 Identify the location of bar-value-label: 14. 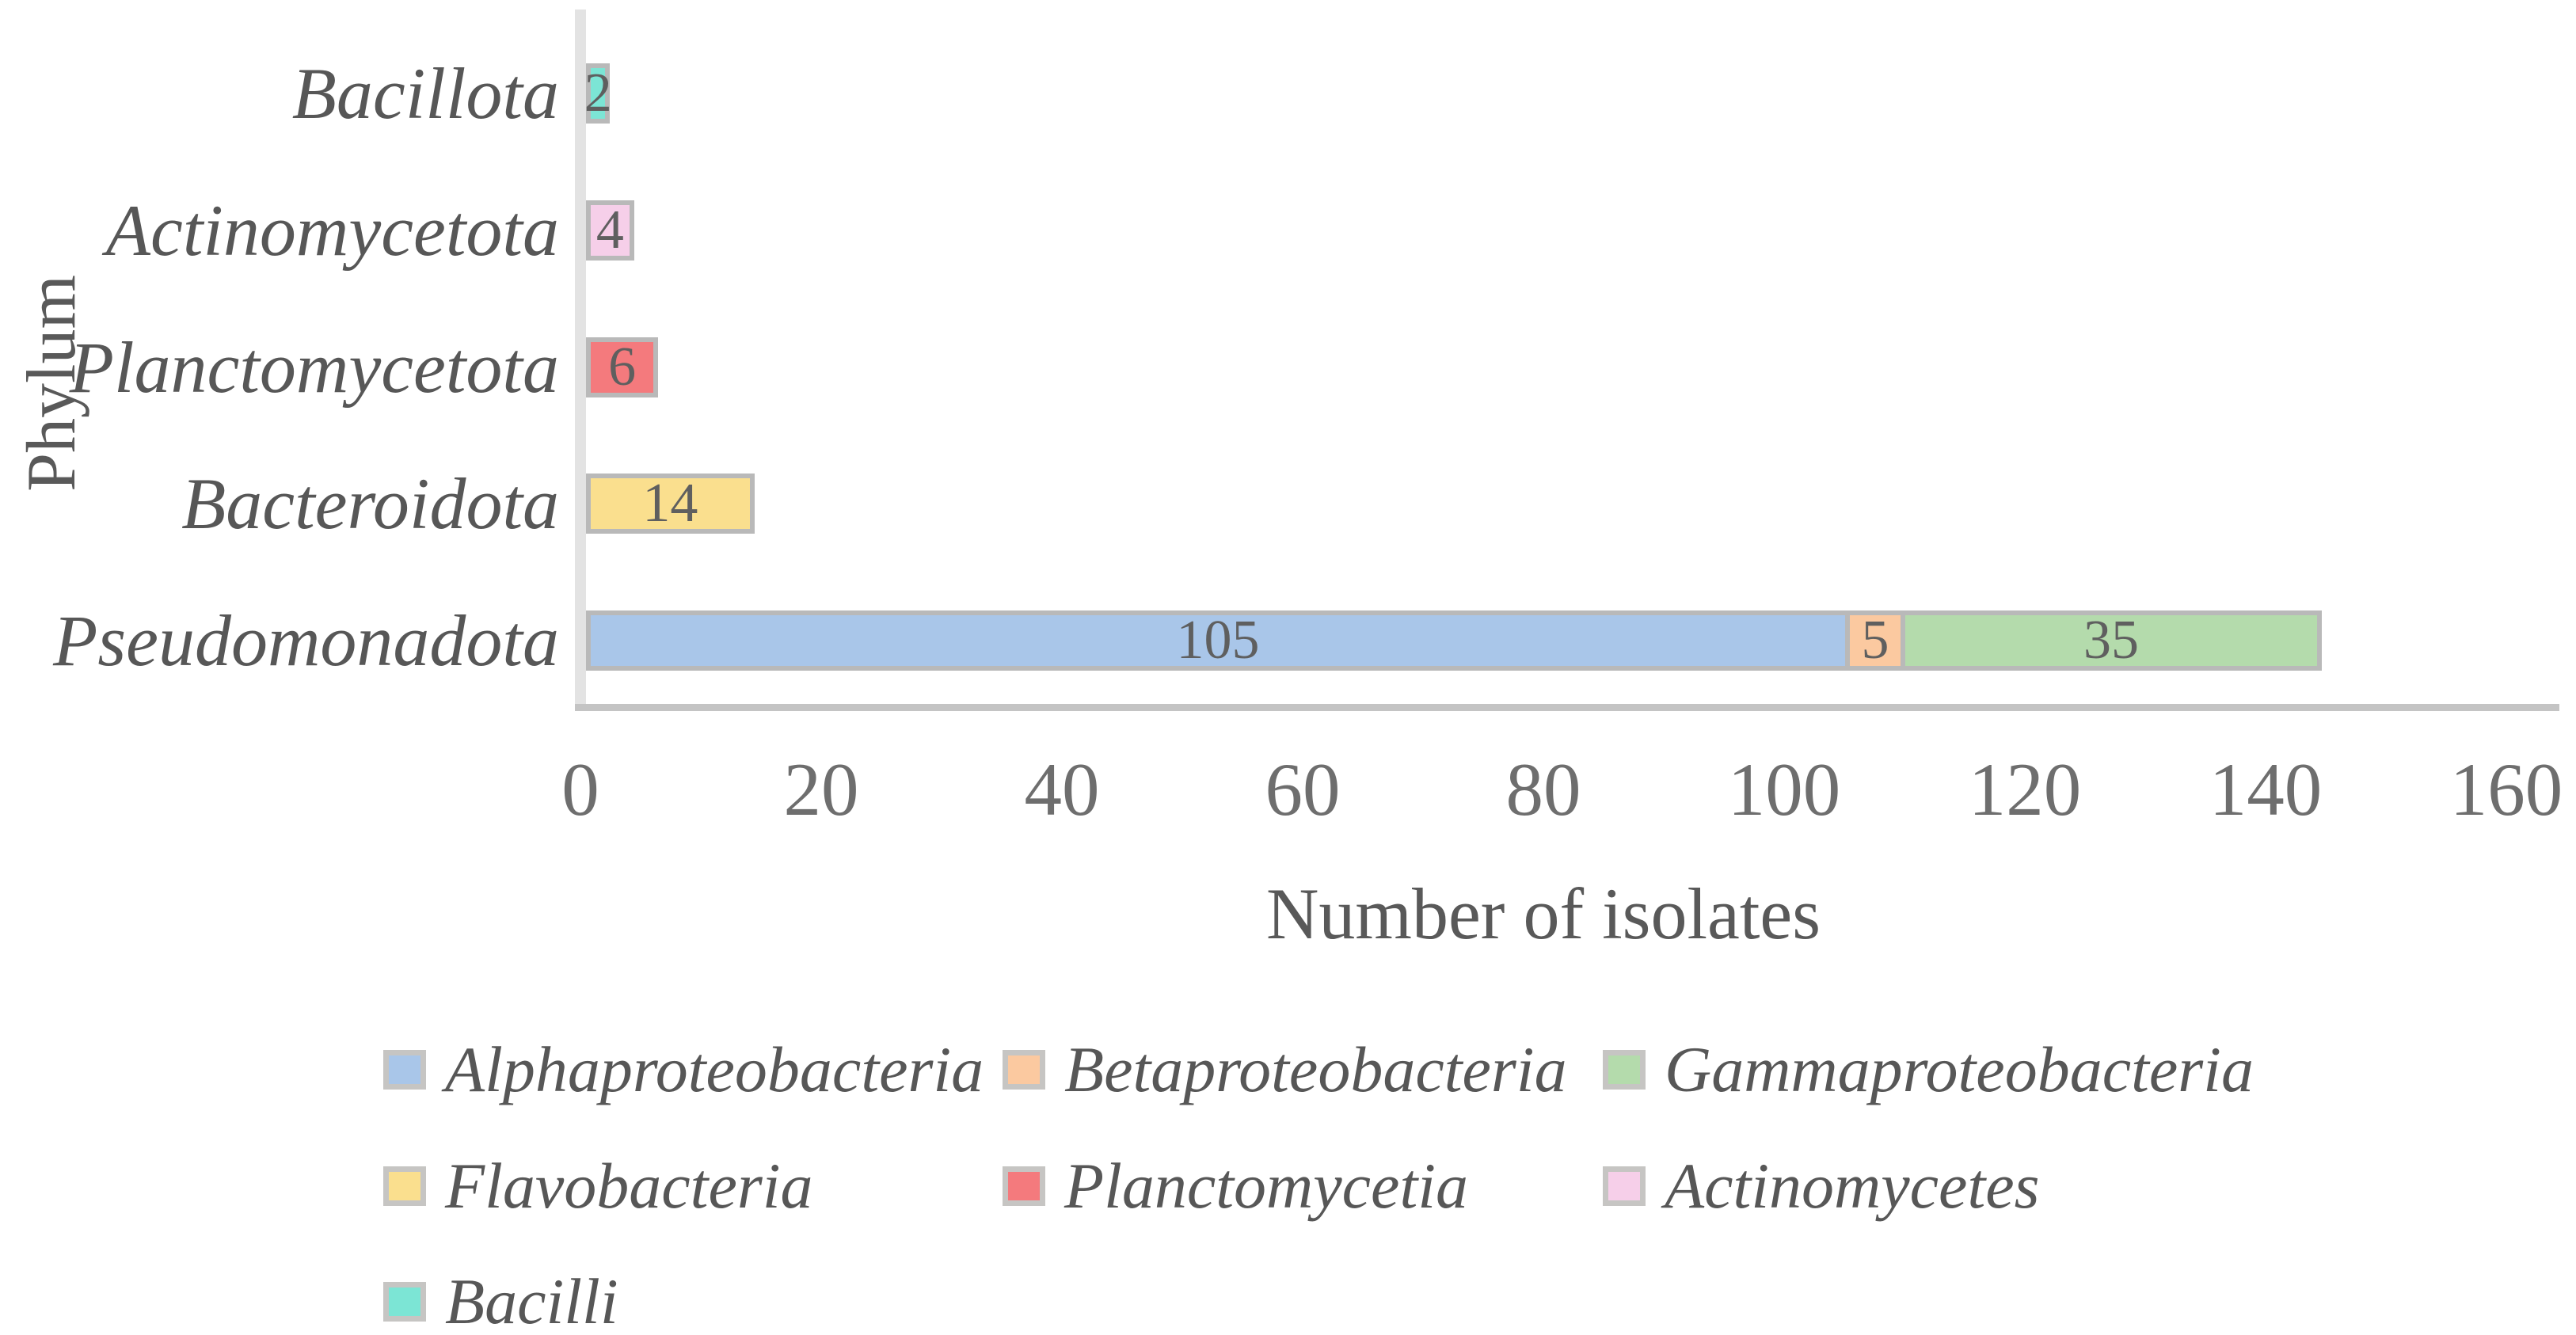
(670, 503).